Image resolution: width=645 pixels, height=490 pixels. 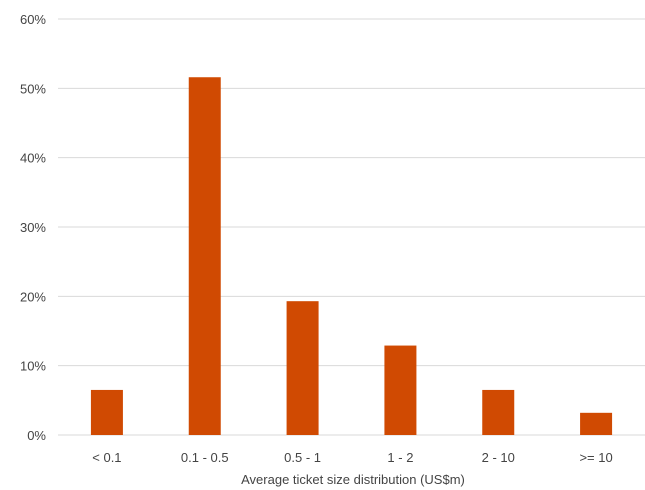 I want to click on y-tick-label: 30%, so click(x=33, y=227).